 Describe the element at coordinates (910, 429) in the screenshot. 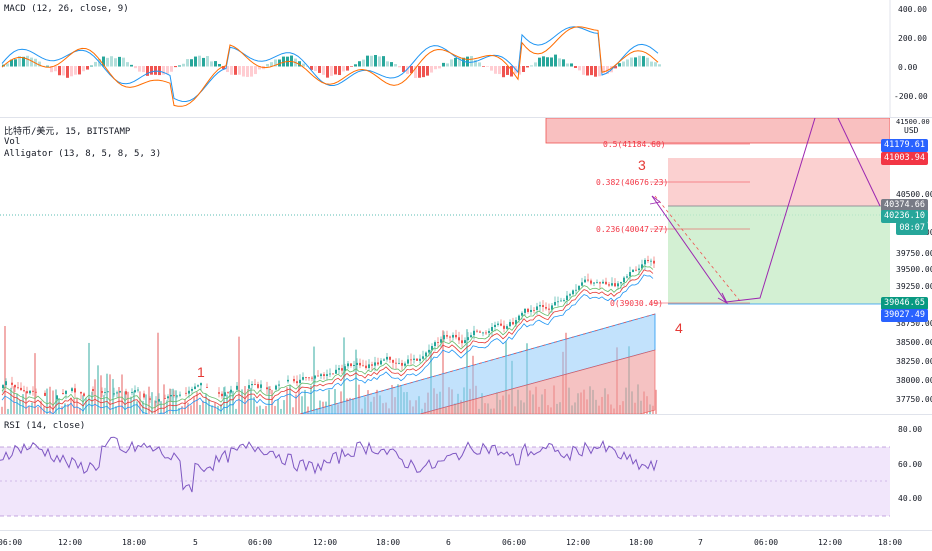

I see `rsi-tick-80: 80.00` at that location.